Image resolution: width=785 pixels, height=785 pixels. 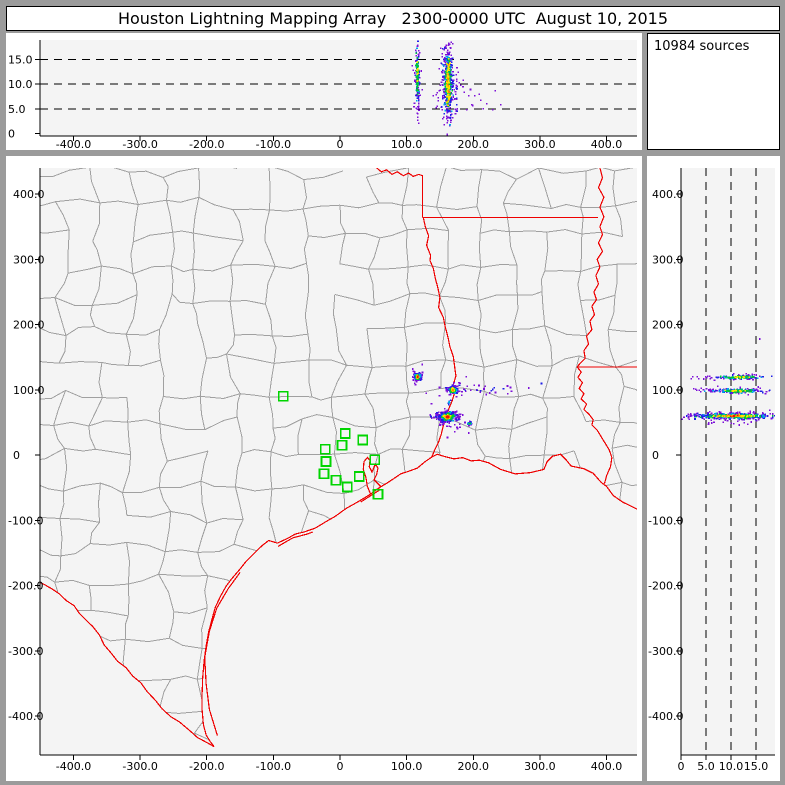 What do you see at coordinates (590, 268) in the screenshot?
I see `state-boundary-mississippi-river` at bounding box center [590, 268].